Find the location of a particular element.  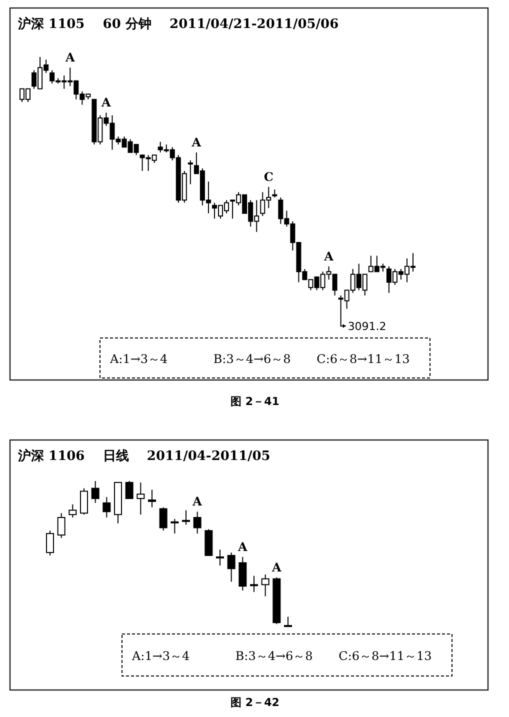

caption: 图 2－41 is located at coordinates (255, 401).